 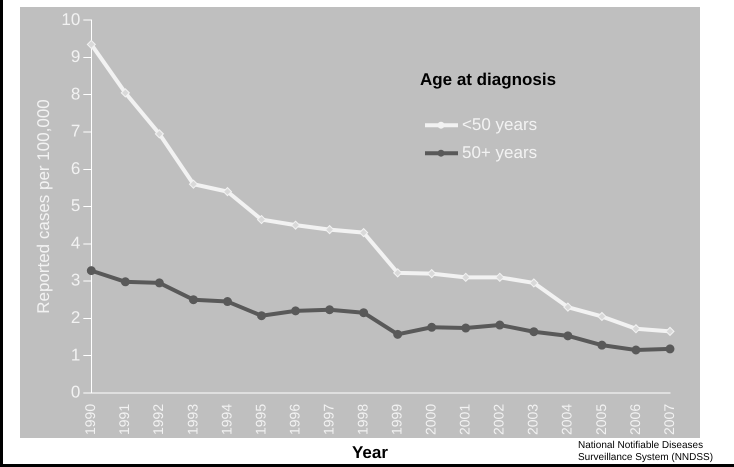 What do you see at coordinates (488, 79) in the screenshot?
I see `legend-title: Age at diagnosis` at bounding box center [488, 79].